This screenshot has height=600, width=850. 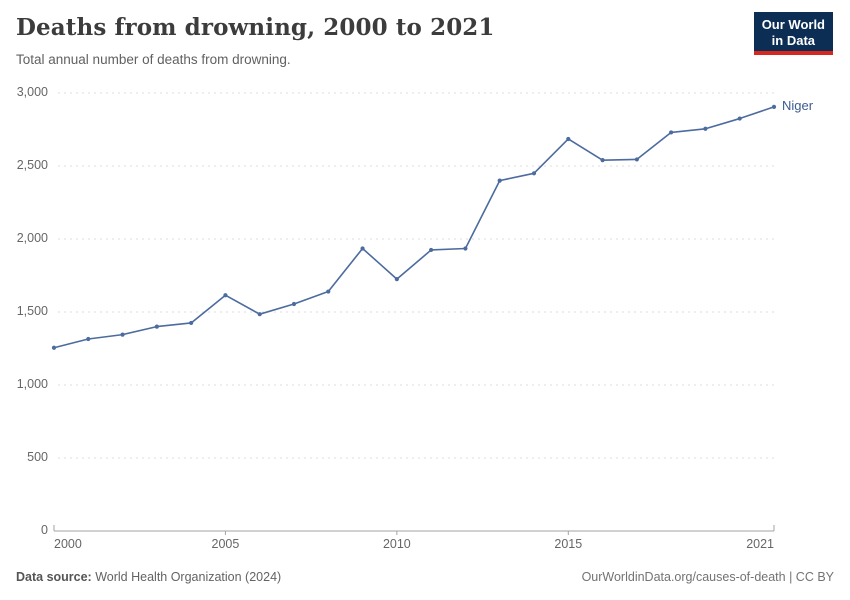 I want to click on y-axis-tick-label: 1,000, so click(x=32, y=384).